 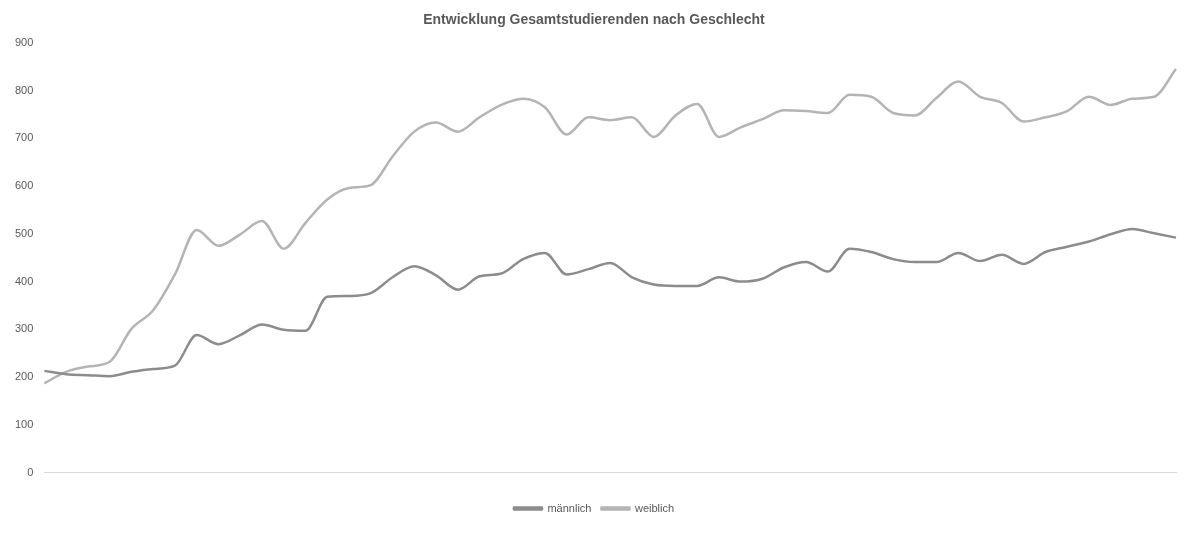 I want to click on y-tick-label: 100, so click(x=24, y=423).